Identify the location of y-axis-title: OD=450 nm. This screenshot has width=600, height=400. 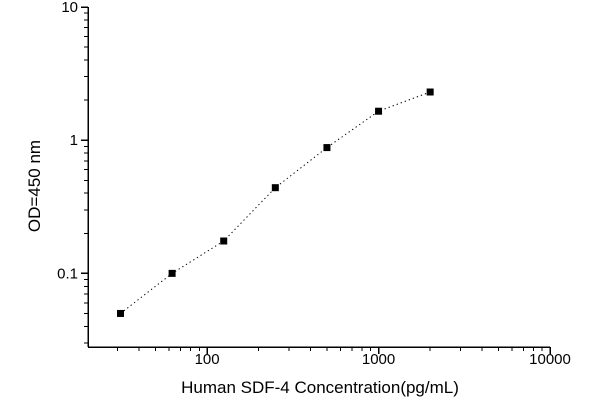
(34, 186).